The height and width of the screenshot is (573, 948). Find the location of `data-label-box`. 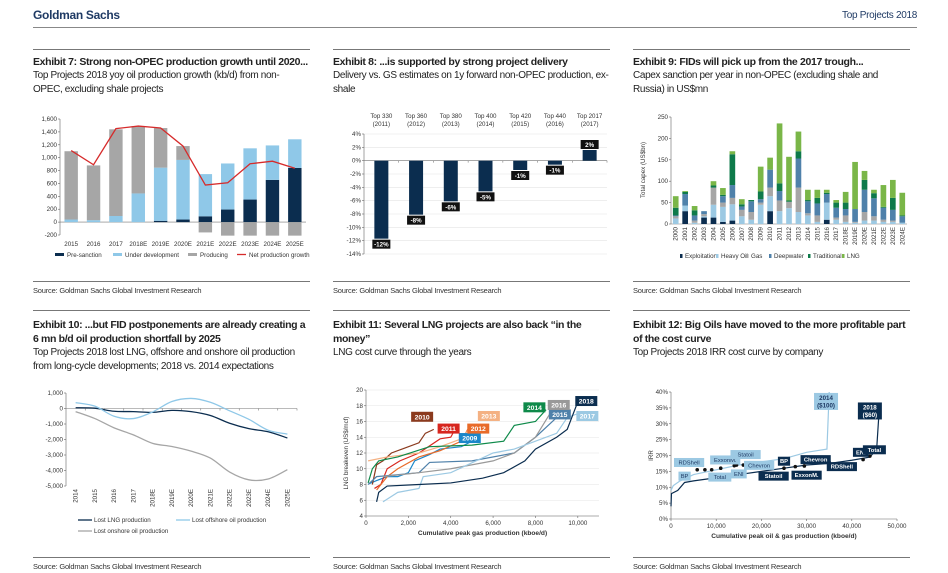

data-label-box is located at coordinates (485, 197).